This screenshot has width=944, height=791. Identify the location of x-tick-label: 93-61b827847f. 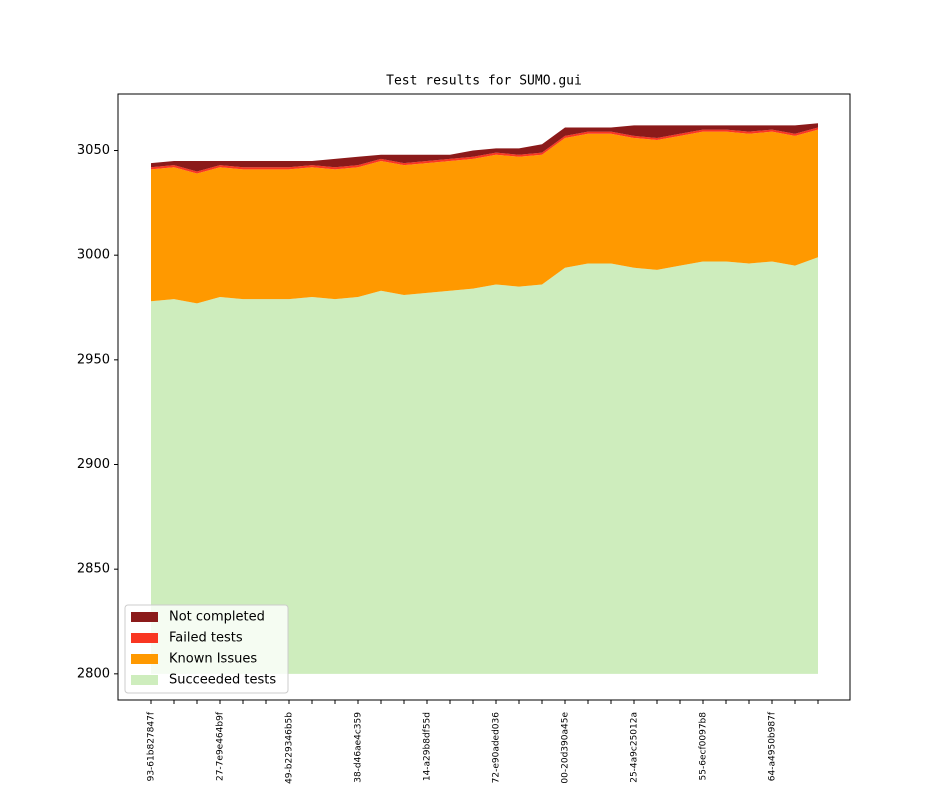
(152, 746).